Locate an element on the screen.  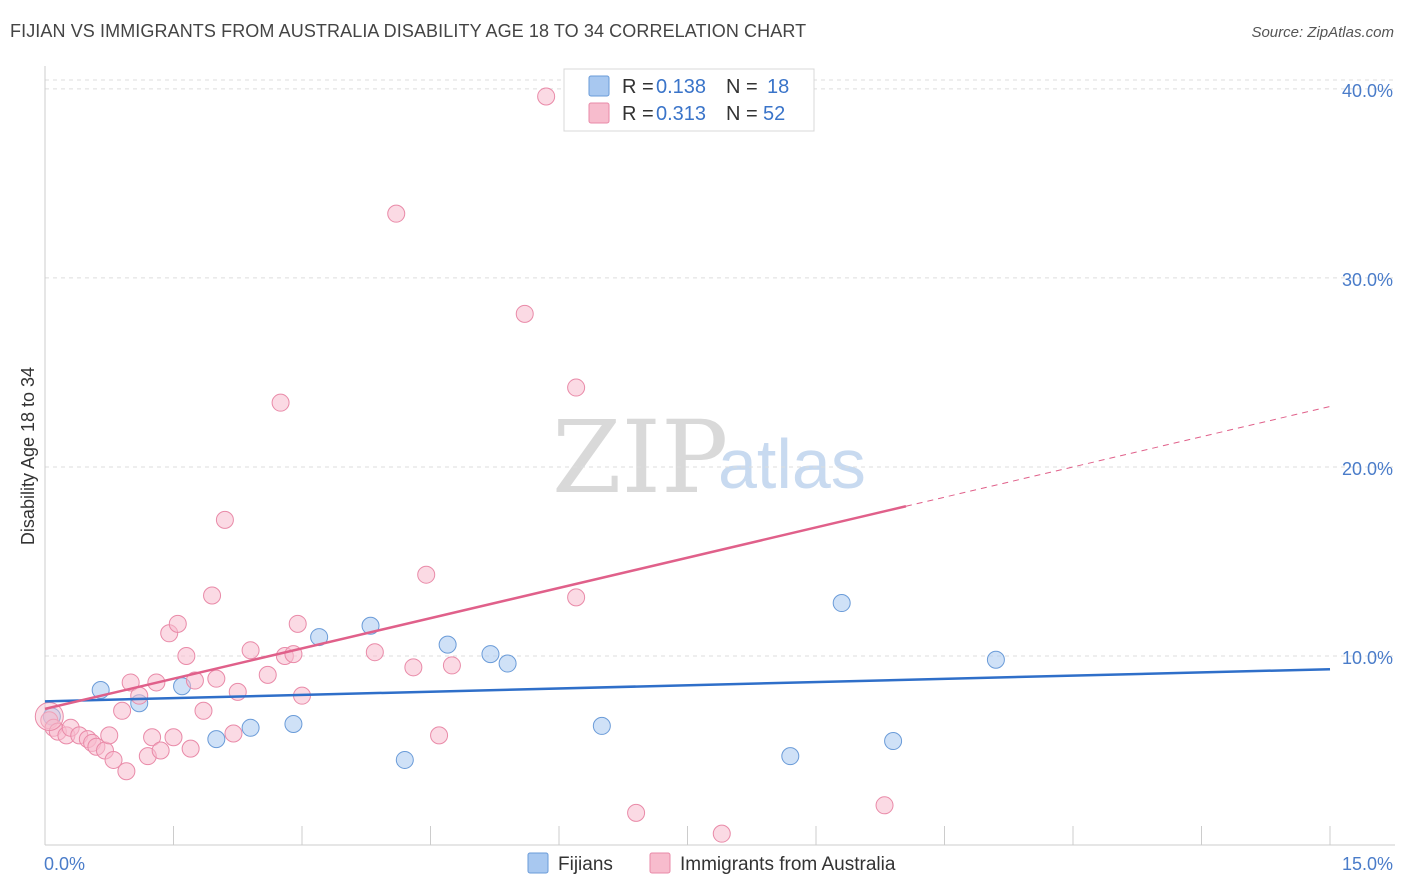
y-tick-label: 40.0% is located at coordinates (1367, 91).